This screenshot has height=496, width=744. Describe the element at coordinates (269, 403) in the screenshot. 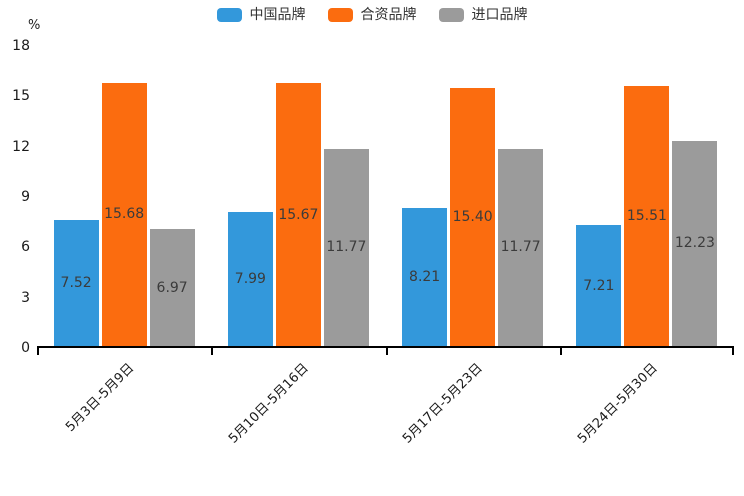

I see `x-category-label: 5月10日-5月16日` at that location.